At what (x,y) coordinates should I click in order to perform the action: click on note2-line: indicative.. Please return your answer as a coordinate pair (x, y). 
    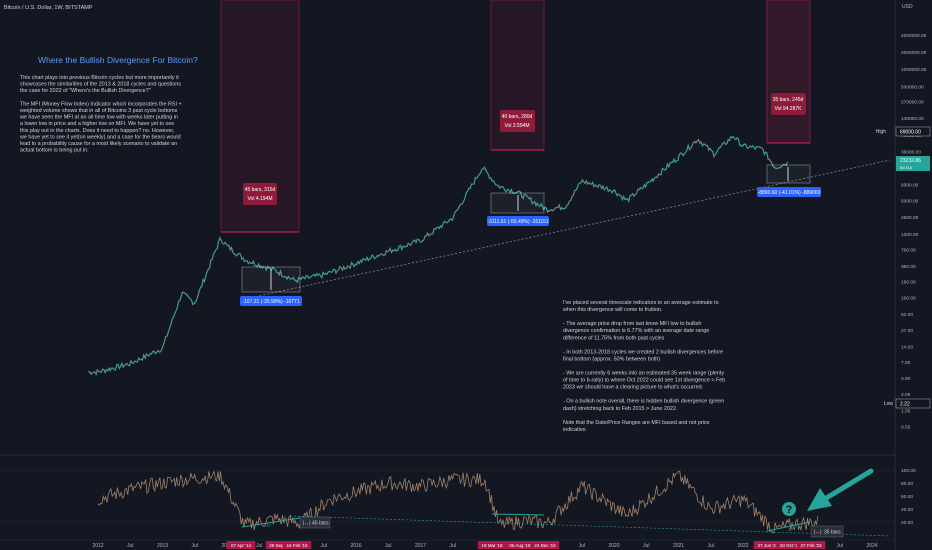
    Looking at the image, I should click on (575, 430).